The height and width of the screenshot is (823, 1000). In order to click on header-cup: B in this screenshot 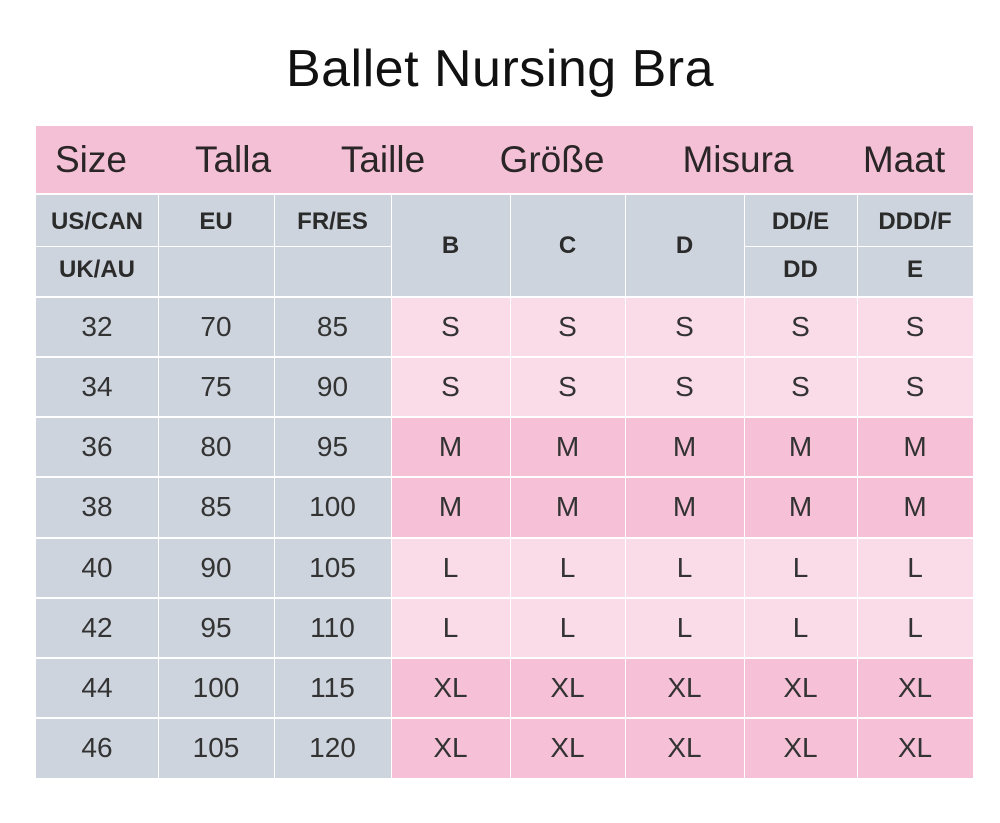, I will do `click(450, 245)`.